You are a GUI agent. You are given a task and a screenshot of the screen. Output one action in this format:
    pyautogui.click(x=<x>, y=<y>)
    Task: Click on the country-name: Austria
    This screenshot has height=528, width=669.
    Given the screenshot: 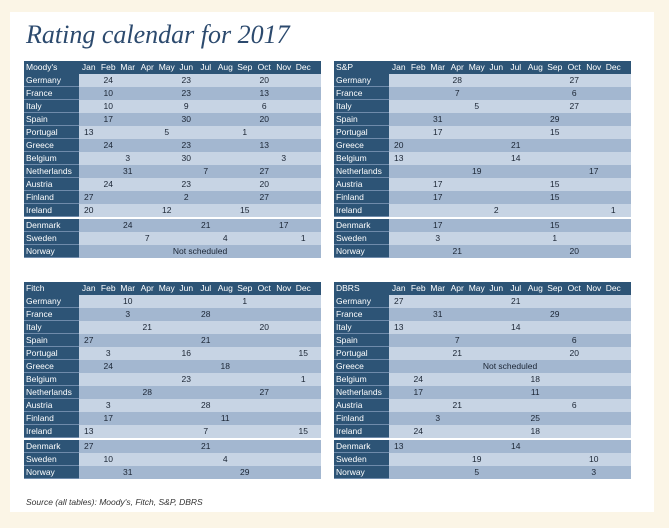 What is the action you would take?
    pyautogui.click(x=361, y=405)
    